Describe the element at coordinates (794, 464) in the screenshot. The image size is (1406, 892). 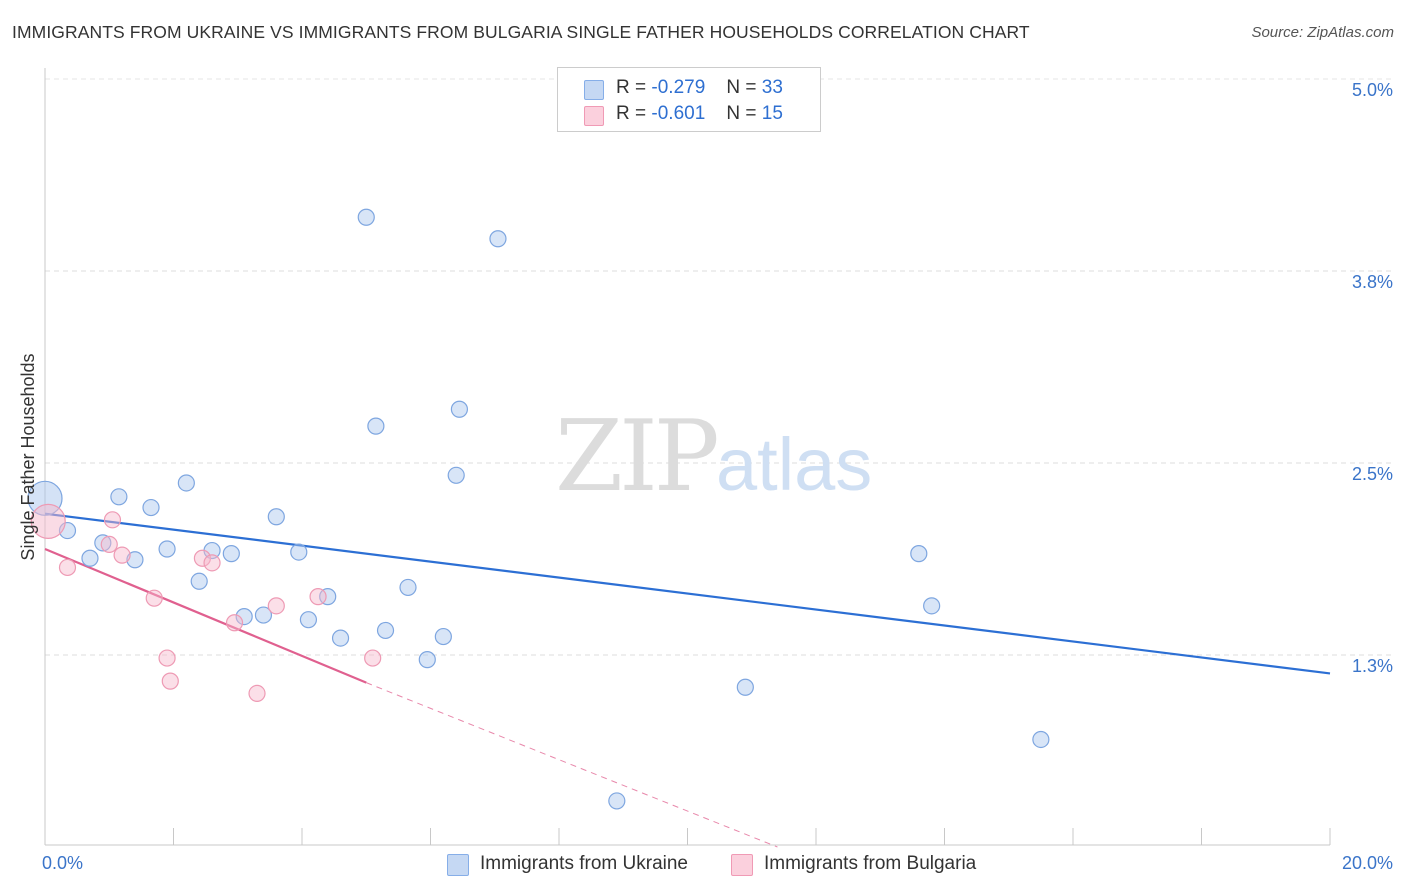
I see `svg-text: atlas` at that location.